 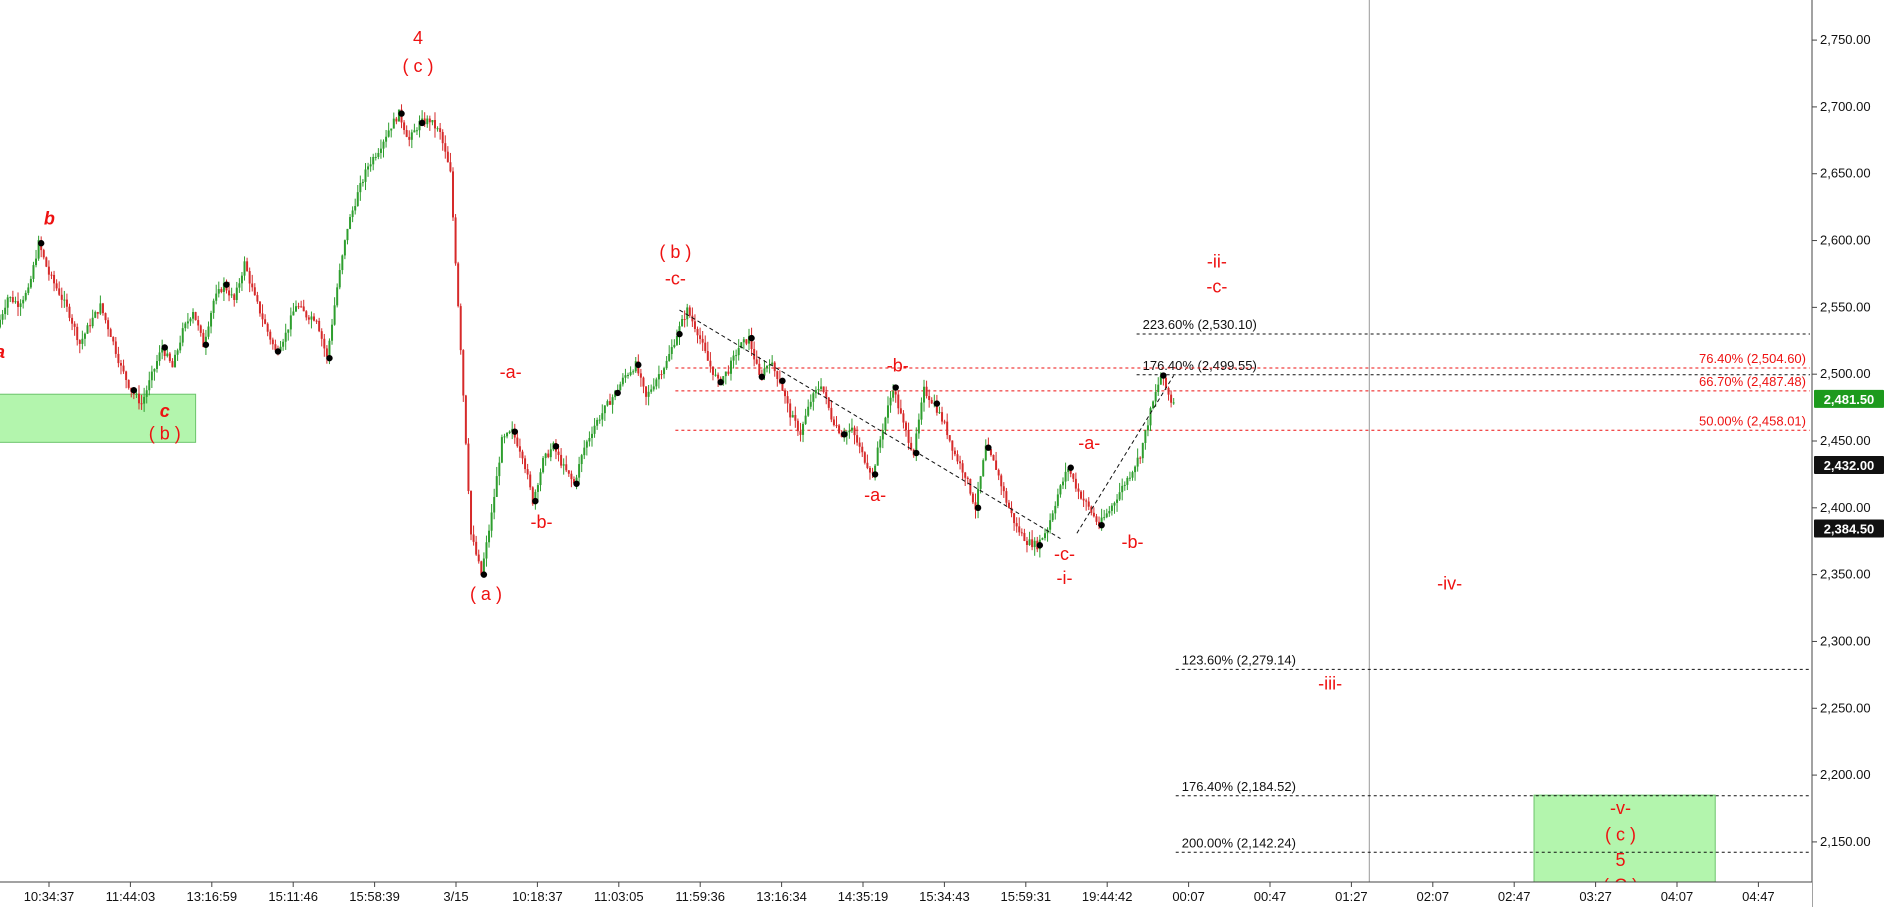 What do you see at coordinates (1449, 583) in the screenshot?
I see `wave-label-20: -iv-` at bounding box center [1449, 583].